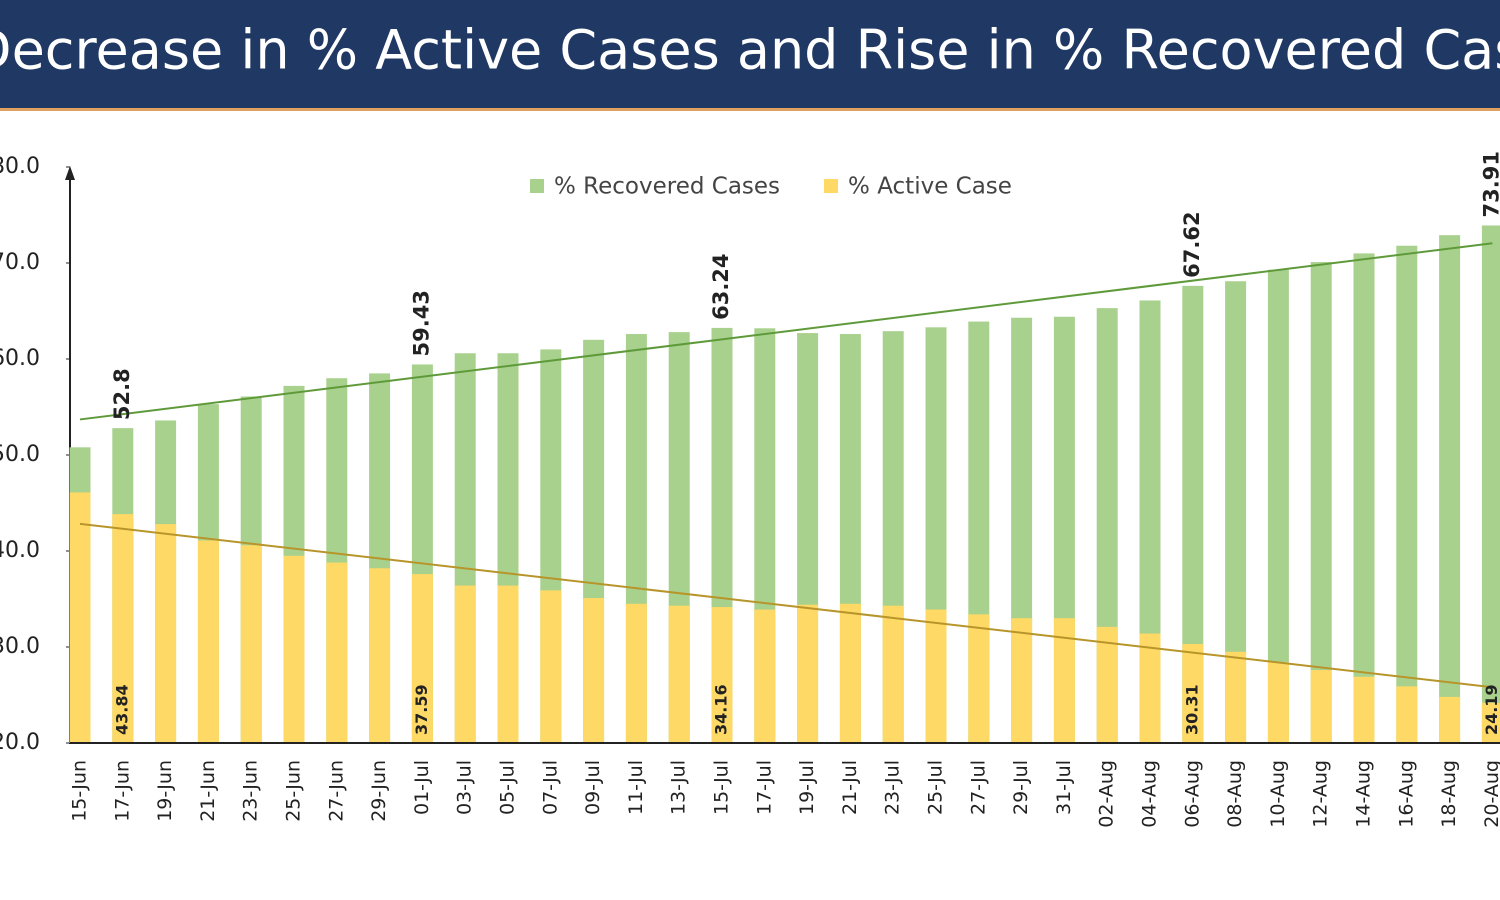 Image resolution: width=1500 pixels, height=900 pixels. I want to click on x-tick-label: 13-Jul, so click(679, 787).